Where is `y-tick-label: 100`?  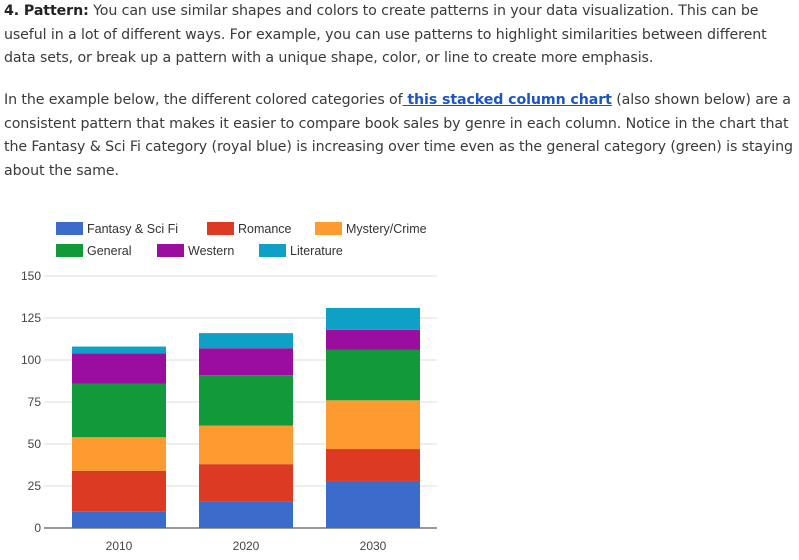
y-tick-label: 100 is located at coordinates (31, 360).